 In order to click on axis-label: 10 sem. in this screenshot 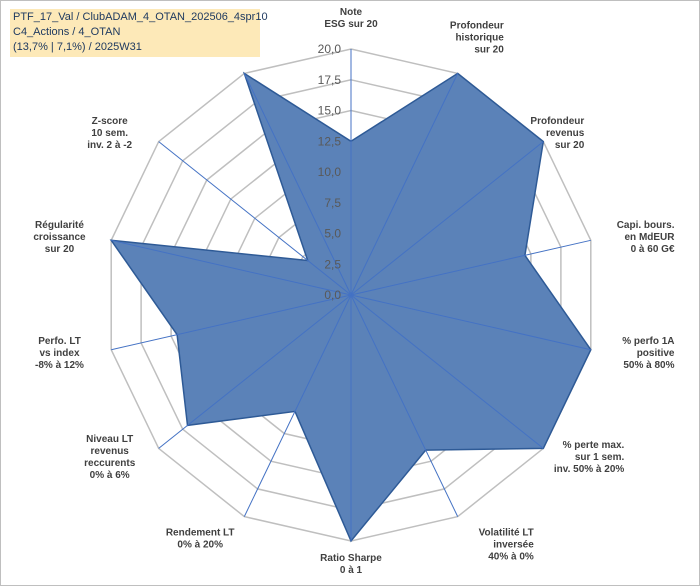, I will do `click(109, 133)`.